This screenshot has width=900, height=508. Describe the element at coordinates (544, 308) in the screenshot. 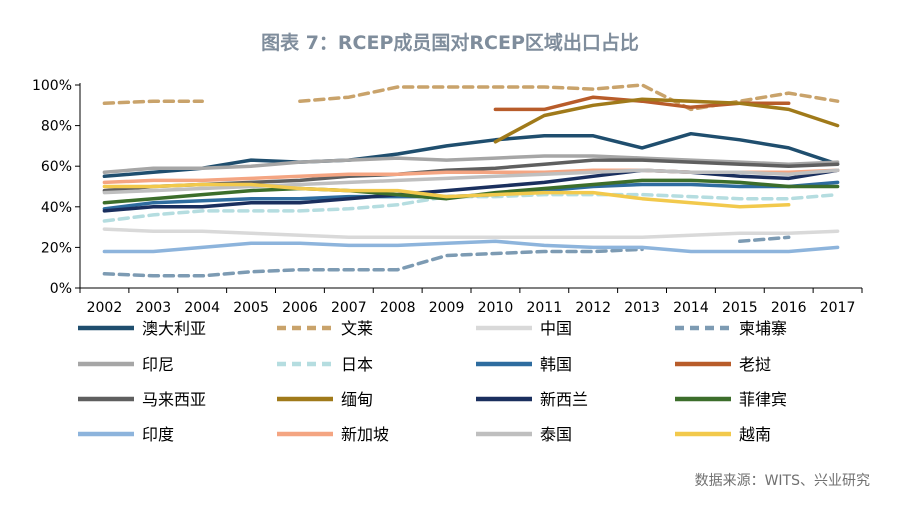

I see `x-tick-label: 2011` at that location.